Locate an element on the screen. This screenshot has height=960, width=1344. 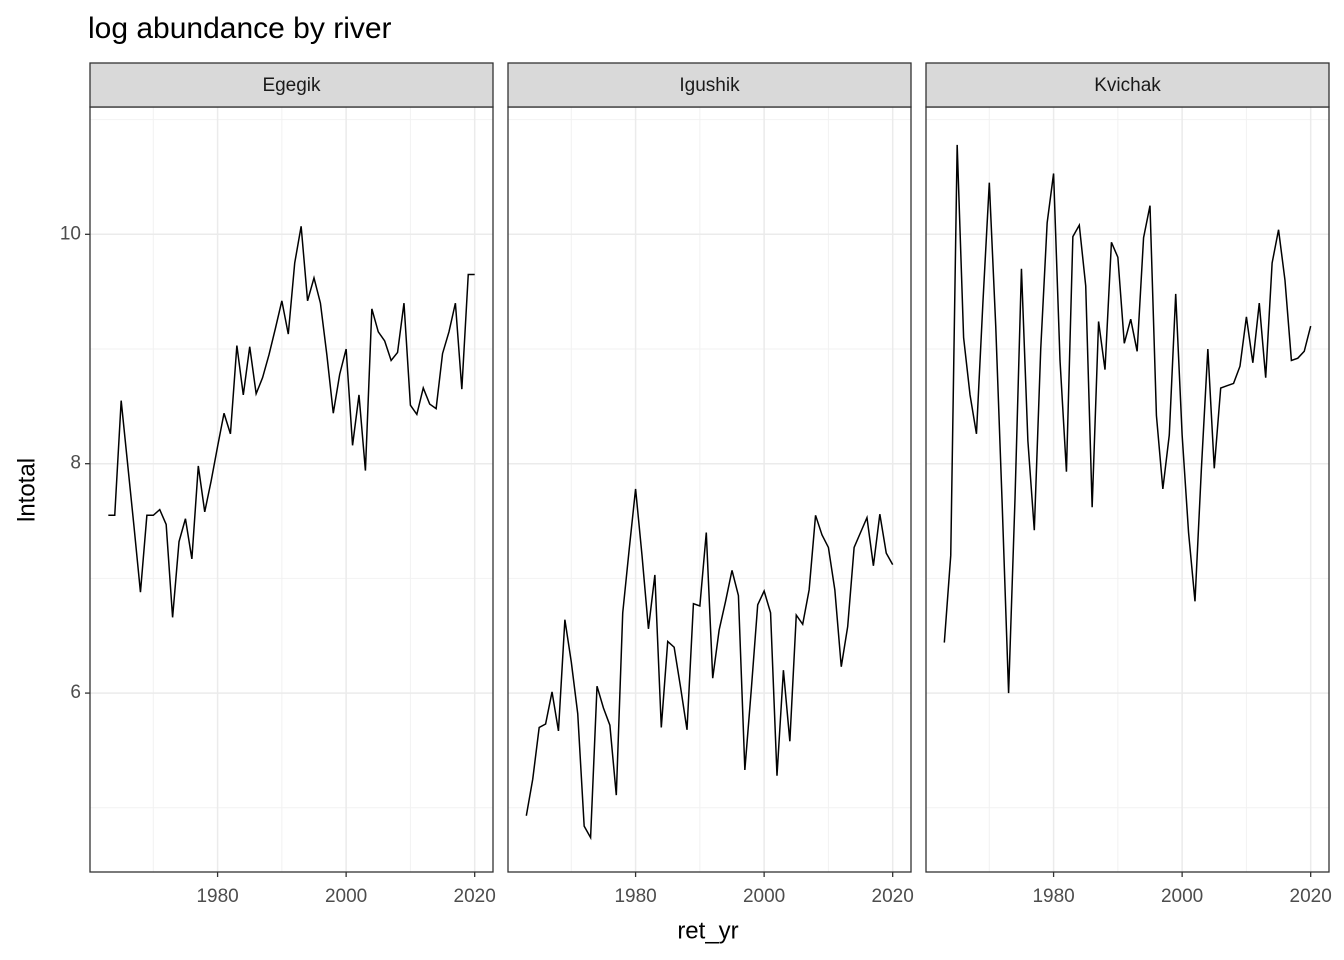
strip-label: Kvichak is located at coordinates (1127, 85).